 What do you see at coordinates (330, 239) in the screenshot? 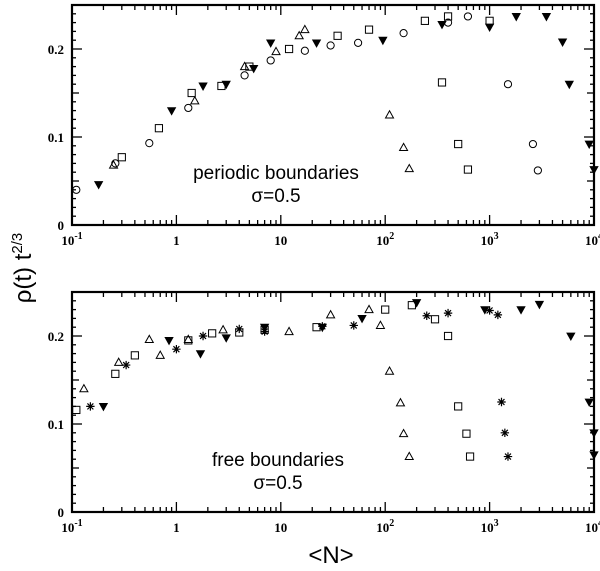
I see `x-tick-labels-top: 10⁻¹ 1 10 10² 10³ 10⁴` at bounding box center [330, 239].